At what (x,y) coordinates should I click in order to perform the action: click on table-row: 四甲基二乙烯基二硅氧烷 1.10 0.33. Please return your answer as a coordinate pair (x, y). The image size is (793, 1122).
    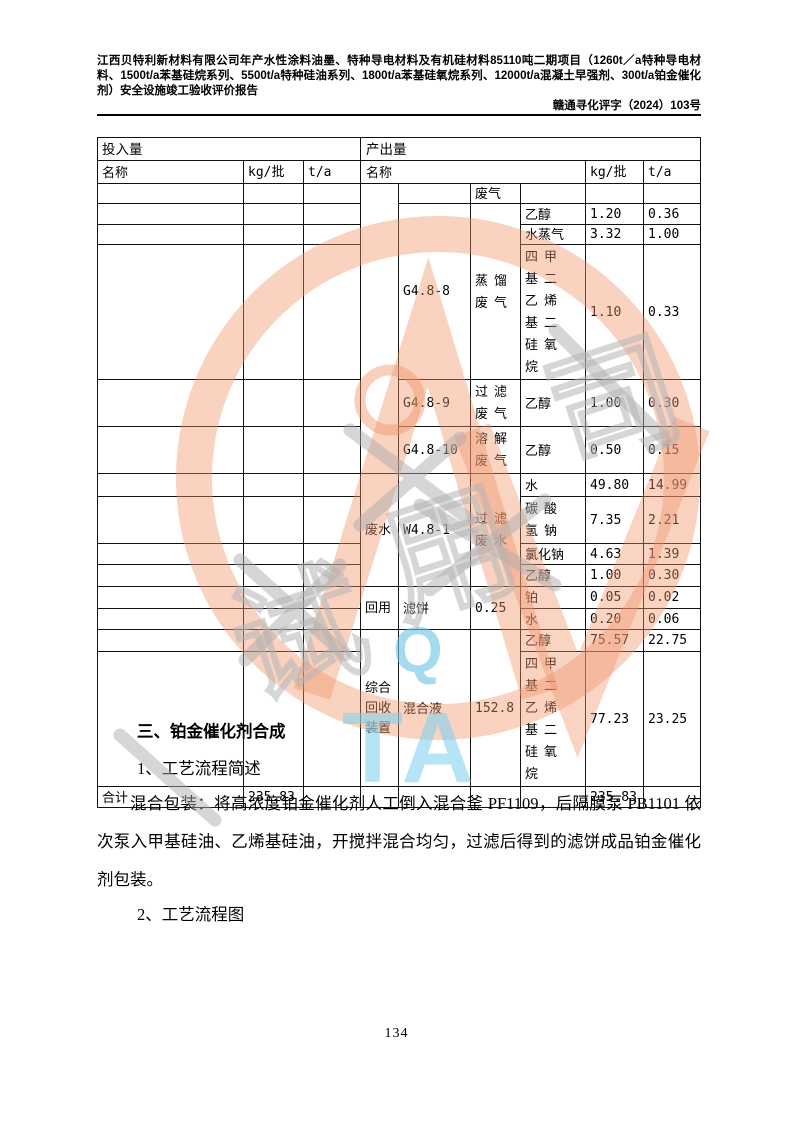
    Looking at the image, I should click on (399, 312).